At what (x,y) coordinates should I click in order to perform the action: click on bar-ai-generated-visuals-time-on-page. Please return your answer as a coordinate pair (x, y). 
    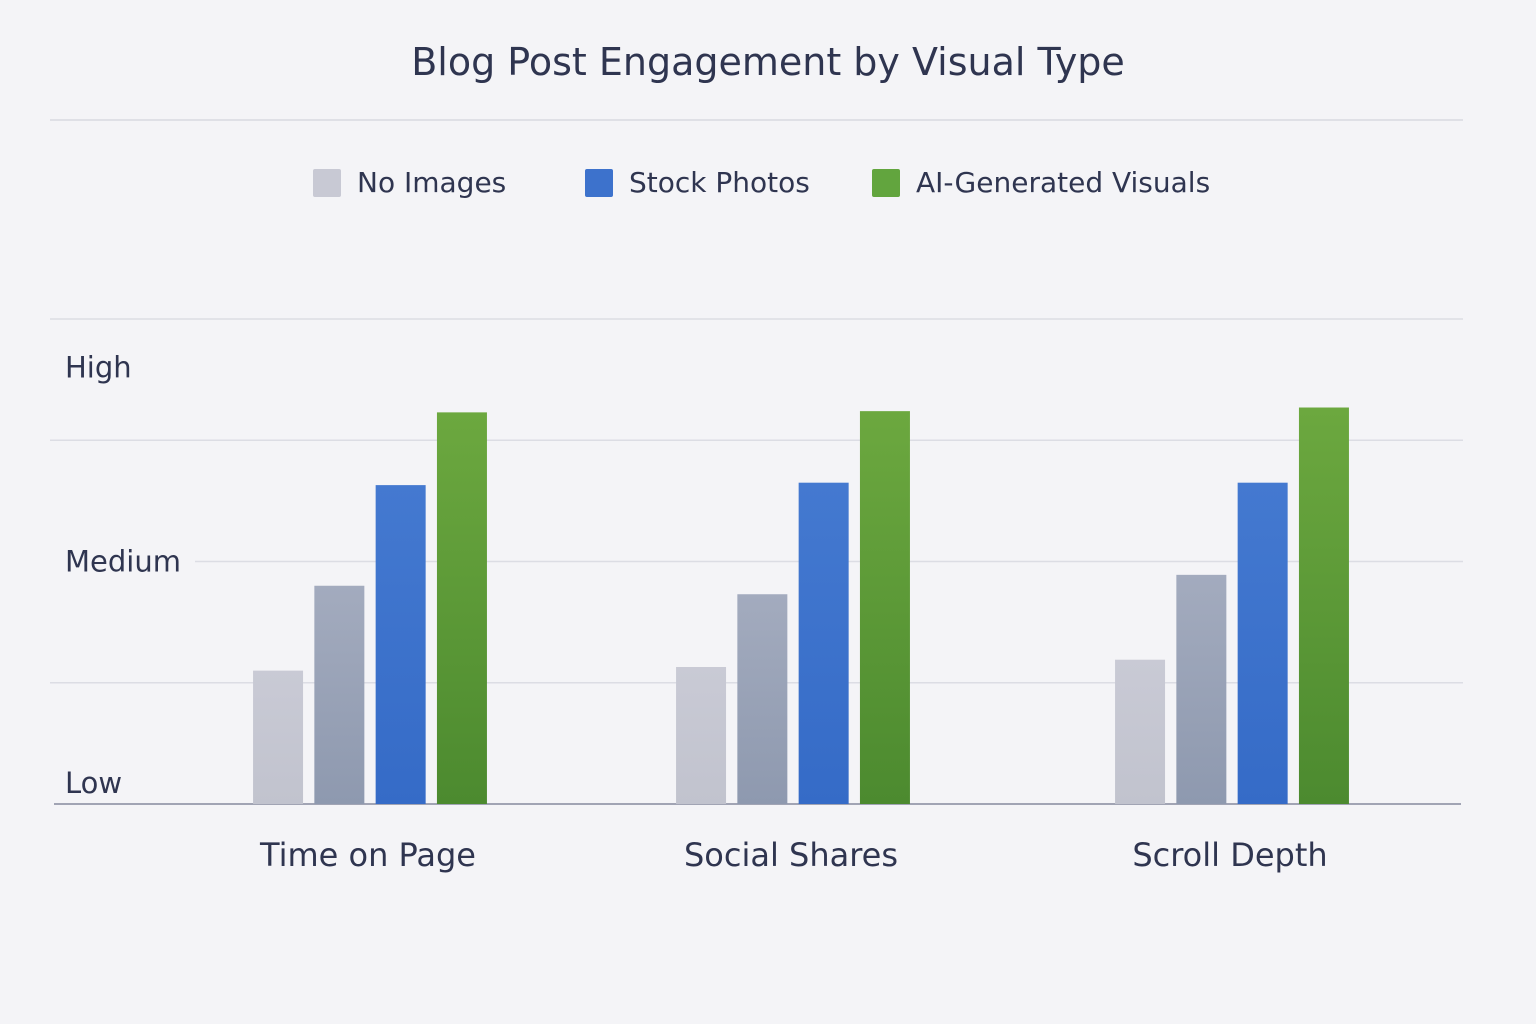
    Looking at the image, I should click on (461, 608).